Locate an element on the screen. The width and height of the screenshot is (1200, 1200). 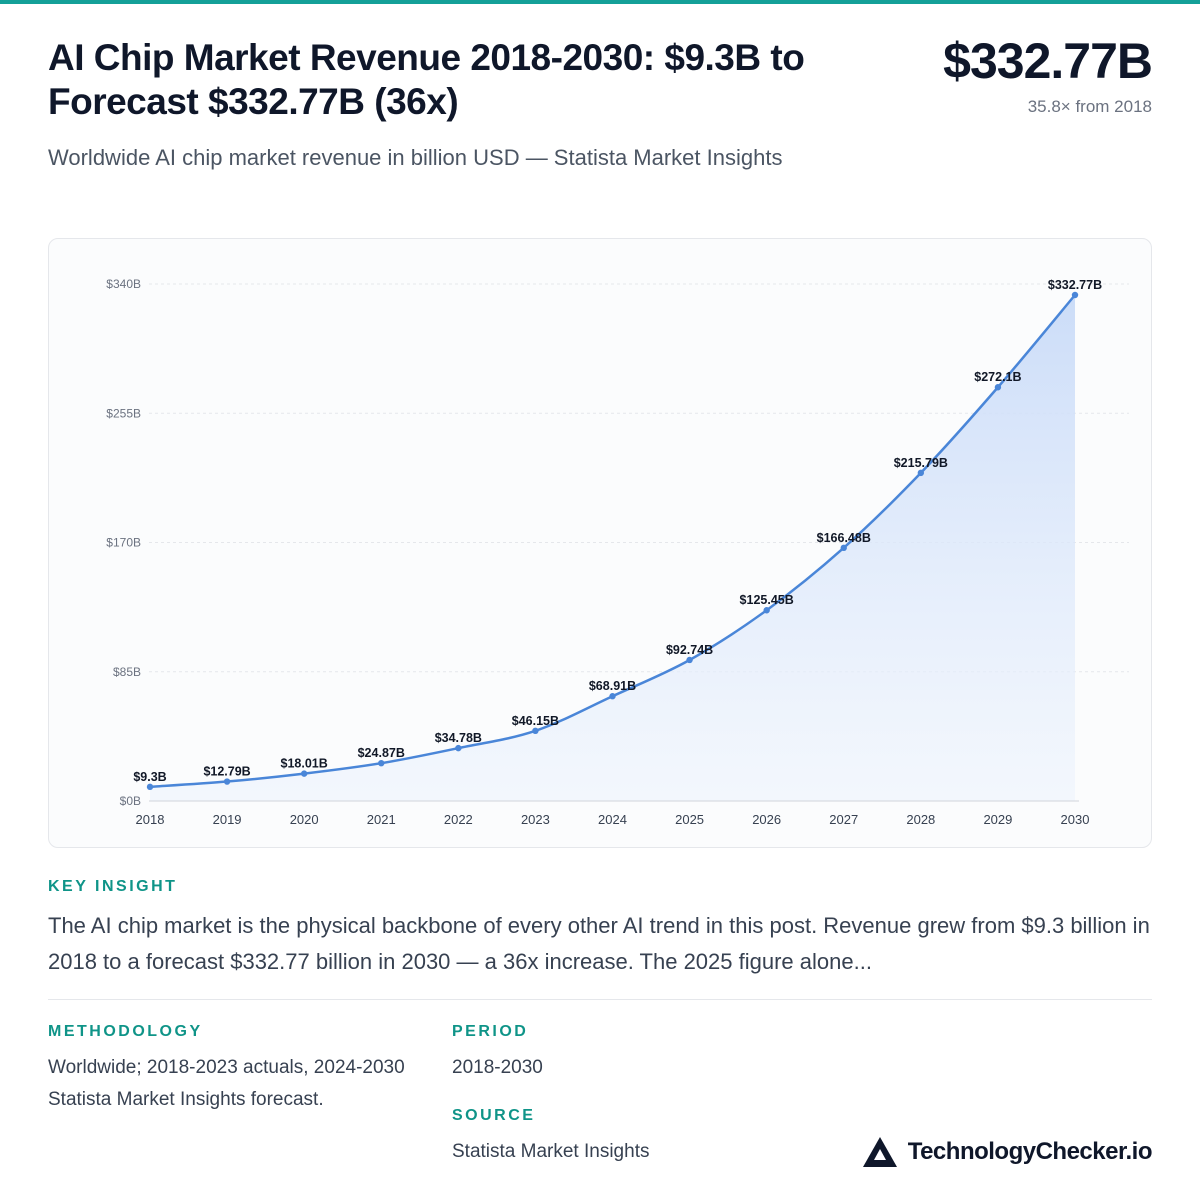
source-text: Statista Market Insights is located at coordinates (551, 1151).